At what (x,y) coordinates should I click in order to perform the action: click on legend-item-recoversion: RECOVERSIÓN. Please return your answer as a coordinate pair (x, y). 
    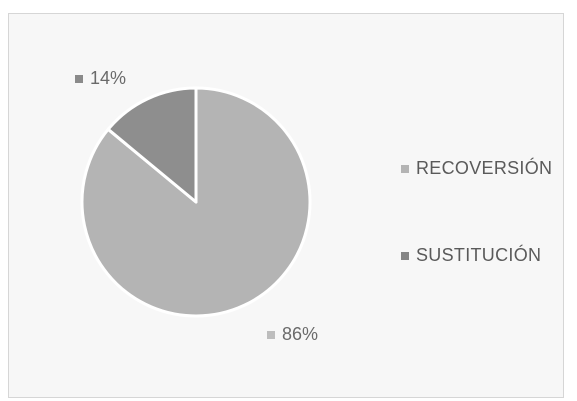
    Looking at the image, I should click on (476, 168).